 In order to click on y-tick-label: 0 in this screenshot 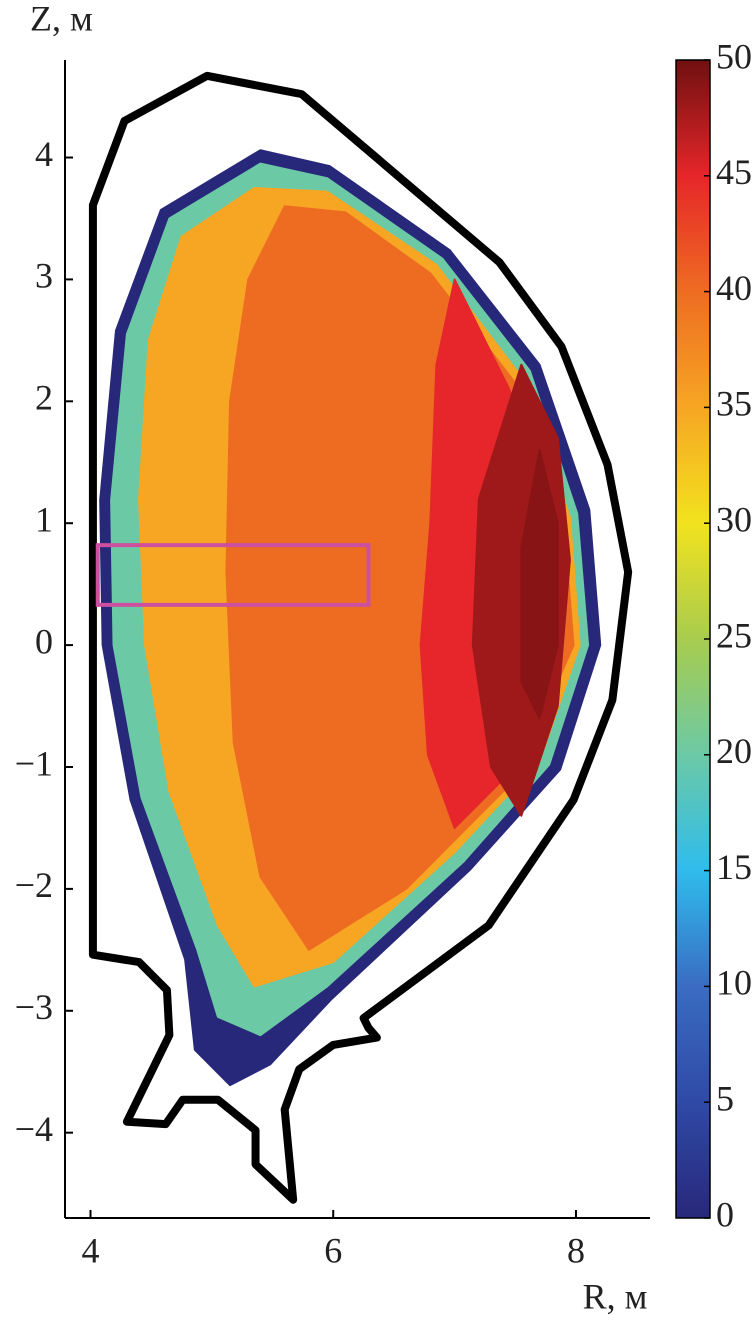, I will do `click(44, 641)`.